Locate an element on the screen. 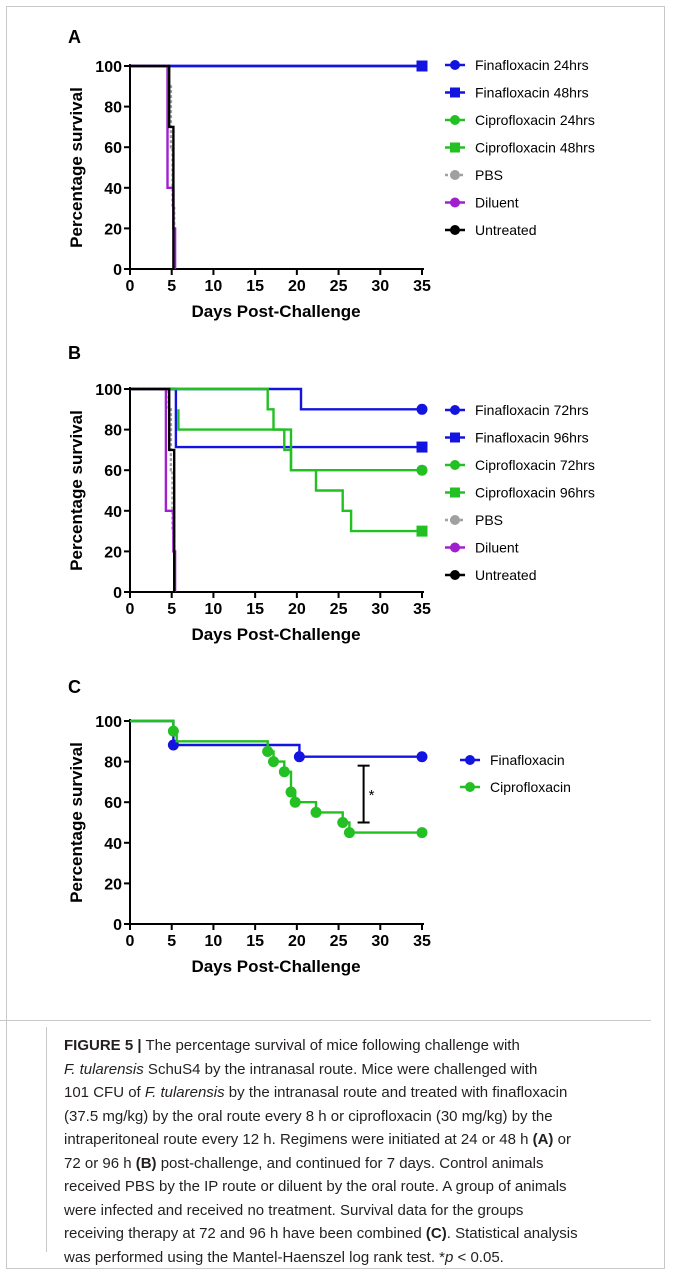 The image size is (673, 1275). series-finafloxacin-72hrs-line is located at coordinates (276, 399).